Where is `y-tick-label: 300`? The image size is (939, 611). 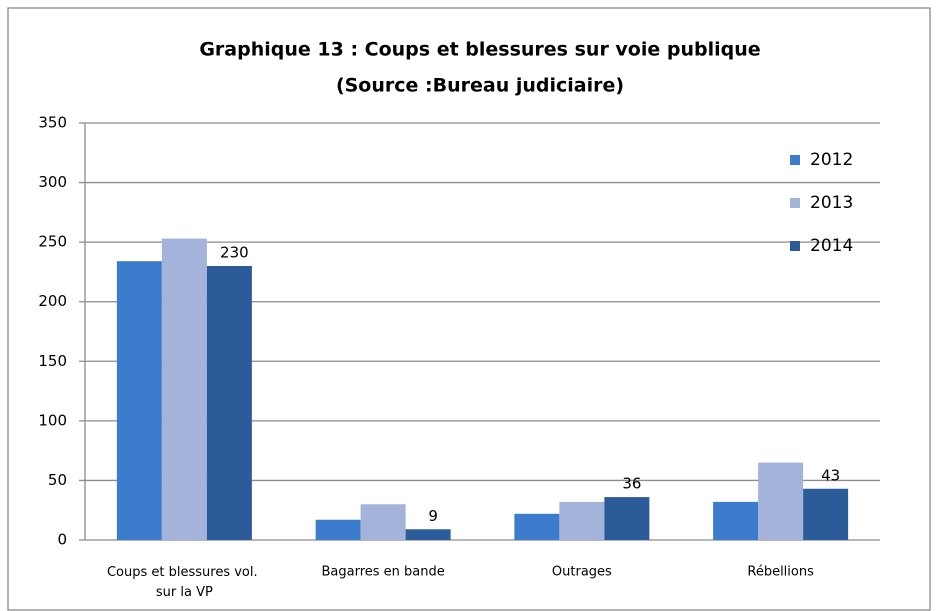 y-tick-label: 300 is located at coordinates (52, 182).